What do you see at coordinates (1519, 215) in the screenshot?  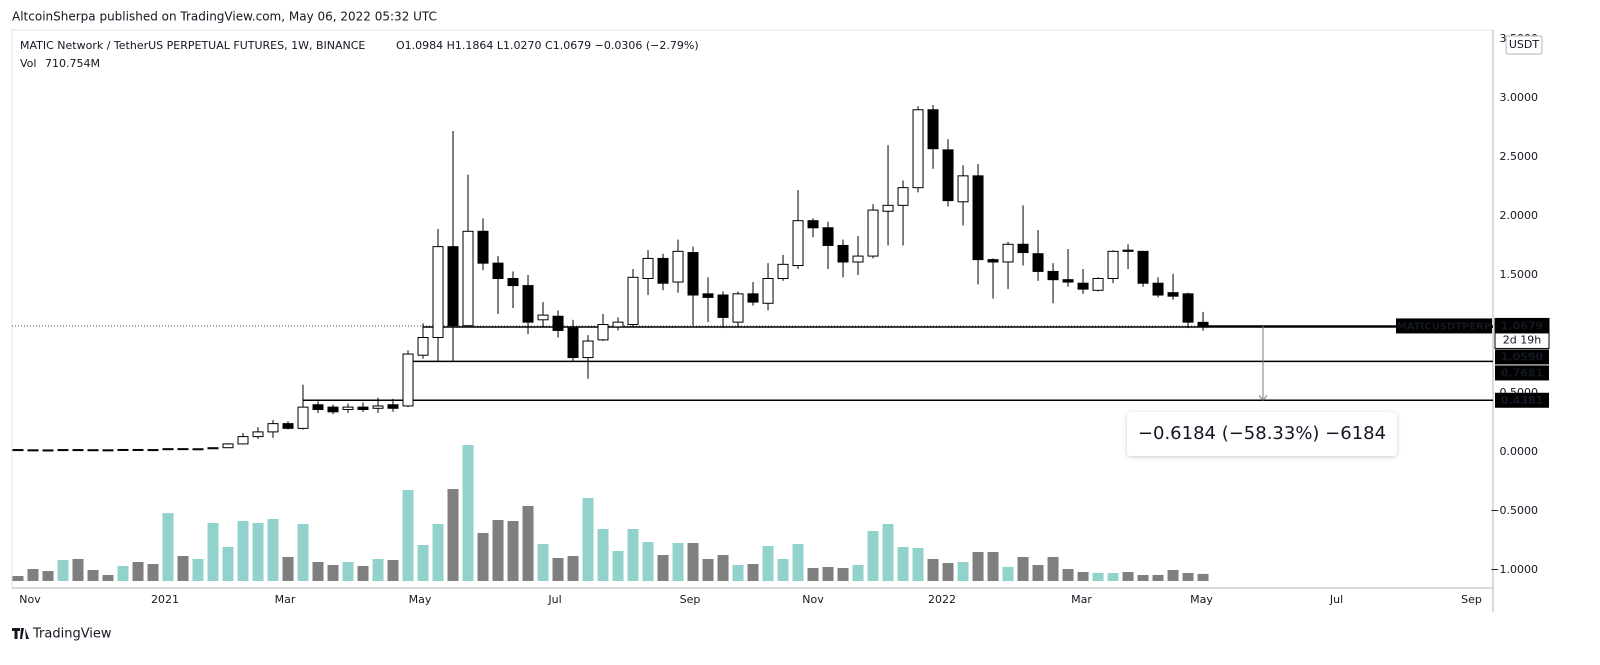 I see `y-tick-label: 2.0000` at bounding box center [1519, 215].